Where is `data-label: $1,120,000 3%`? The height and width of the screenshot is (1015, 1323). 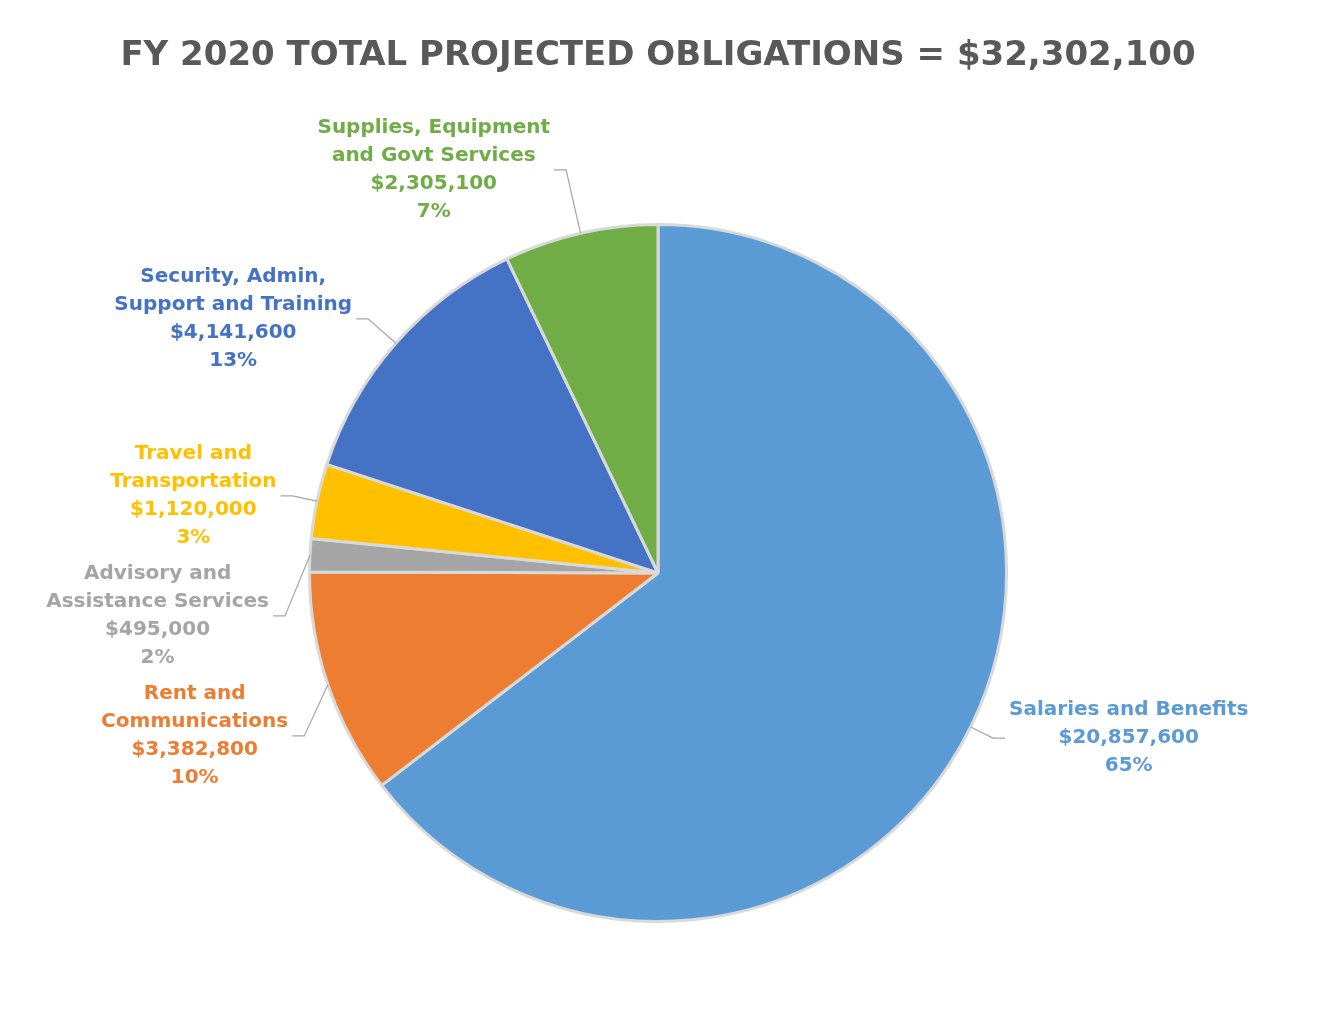 data-label: $1,120,000 3% is located at coordinates (193, 522).